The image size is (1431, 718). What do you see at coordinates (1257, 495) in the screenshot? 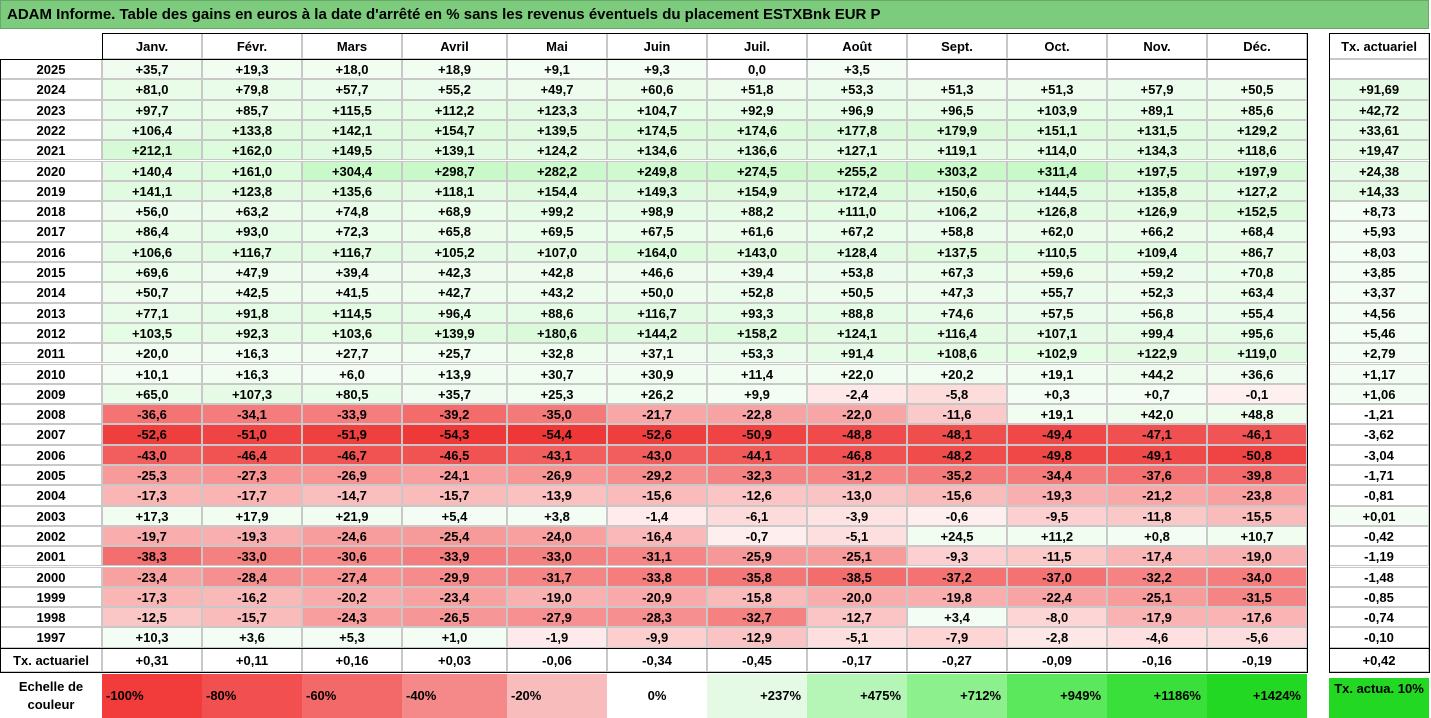
I see `gain-cell: -23,8` at bounding box center [1257, 495].